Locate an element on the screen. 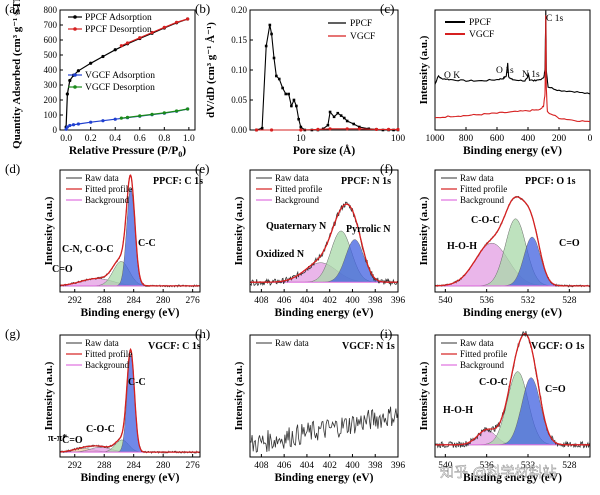  y-tick-label-b: 0.05 is located at coordinates (239, 100).